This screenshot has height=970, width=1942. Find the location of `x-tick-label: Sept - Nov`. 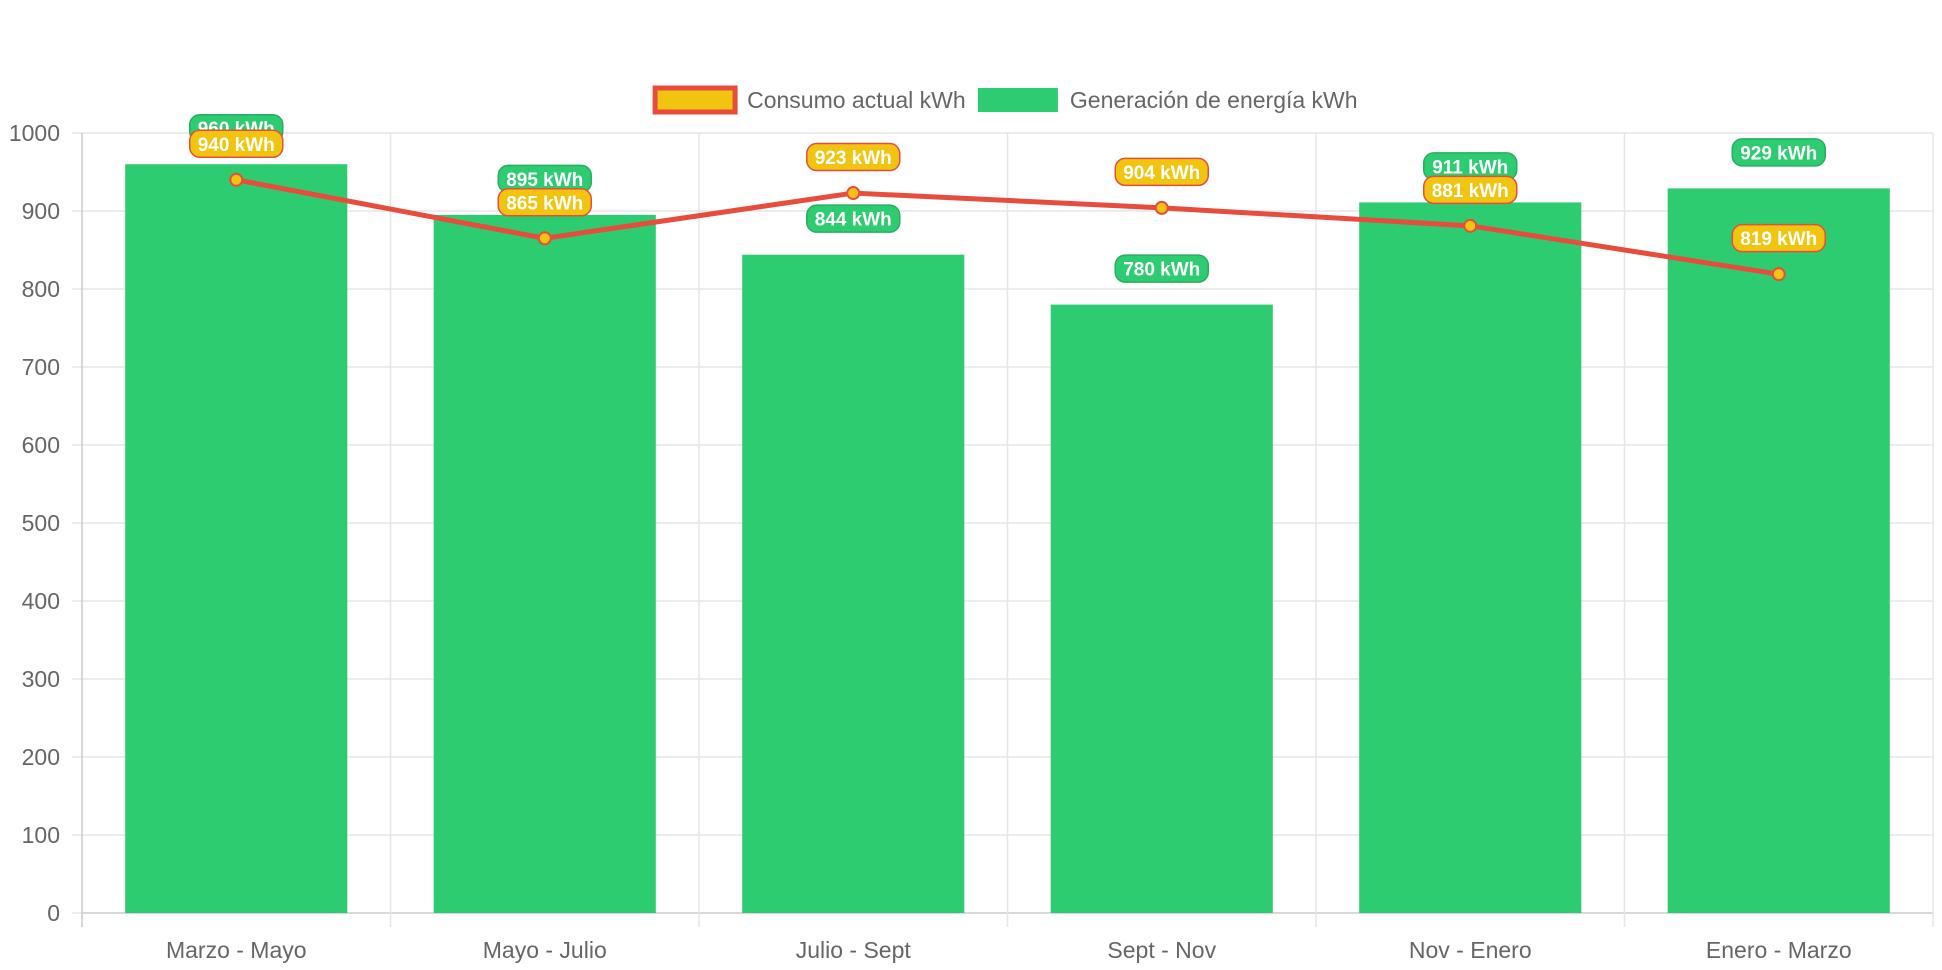

x-tick-label: Sept - Nov is located at coordinates (1161, 950).